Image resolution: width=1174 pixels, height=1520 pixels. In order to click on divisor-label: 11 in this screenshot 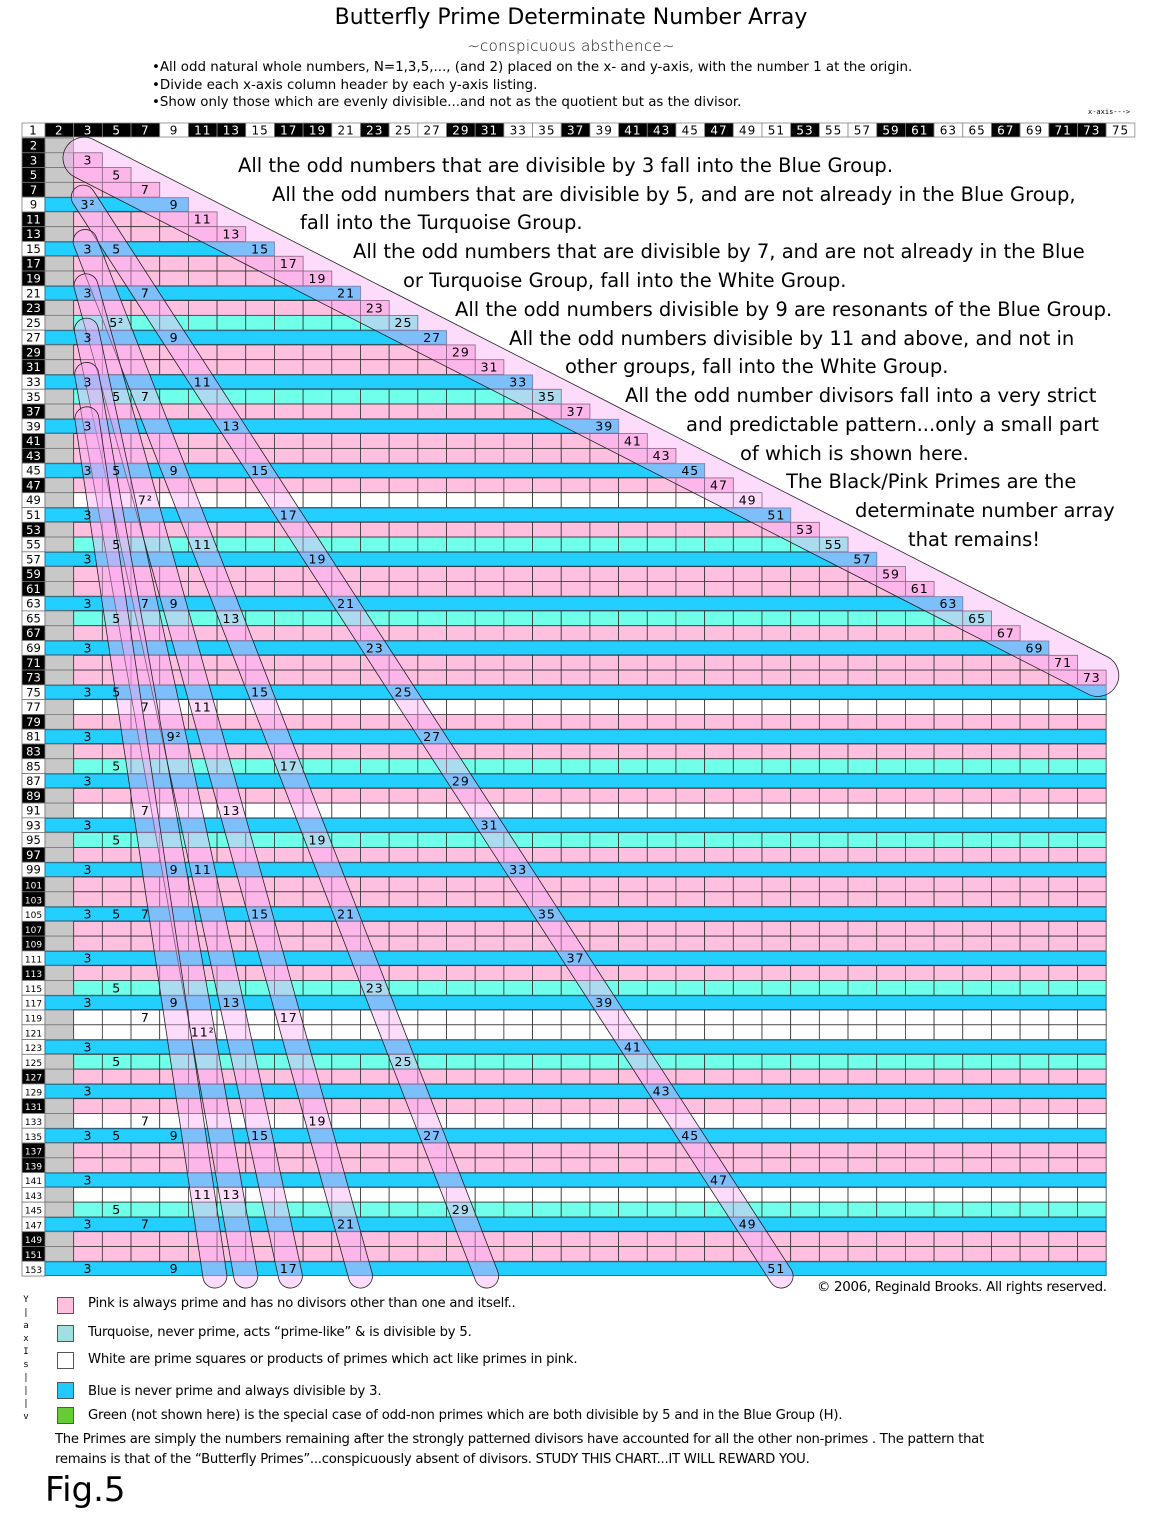, I will do `click(203, 381)`.